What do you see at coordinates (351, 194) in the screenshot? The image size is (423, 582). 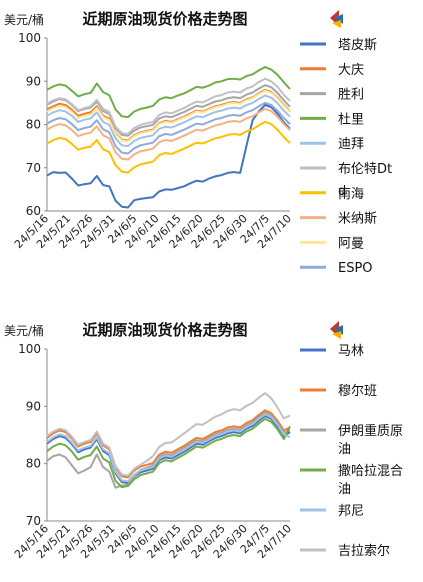 I see `legend-label: 南海` at bounding box center [351, 194].